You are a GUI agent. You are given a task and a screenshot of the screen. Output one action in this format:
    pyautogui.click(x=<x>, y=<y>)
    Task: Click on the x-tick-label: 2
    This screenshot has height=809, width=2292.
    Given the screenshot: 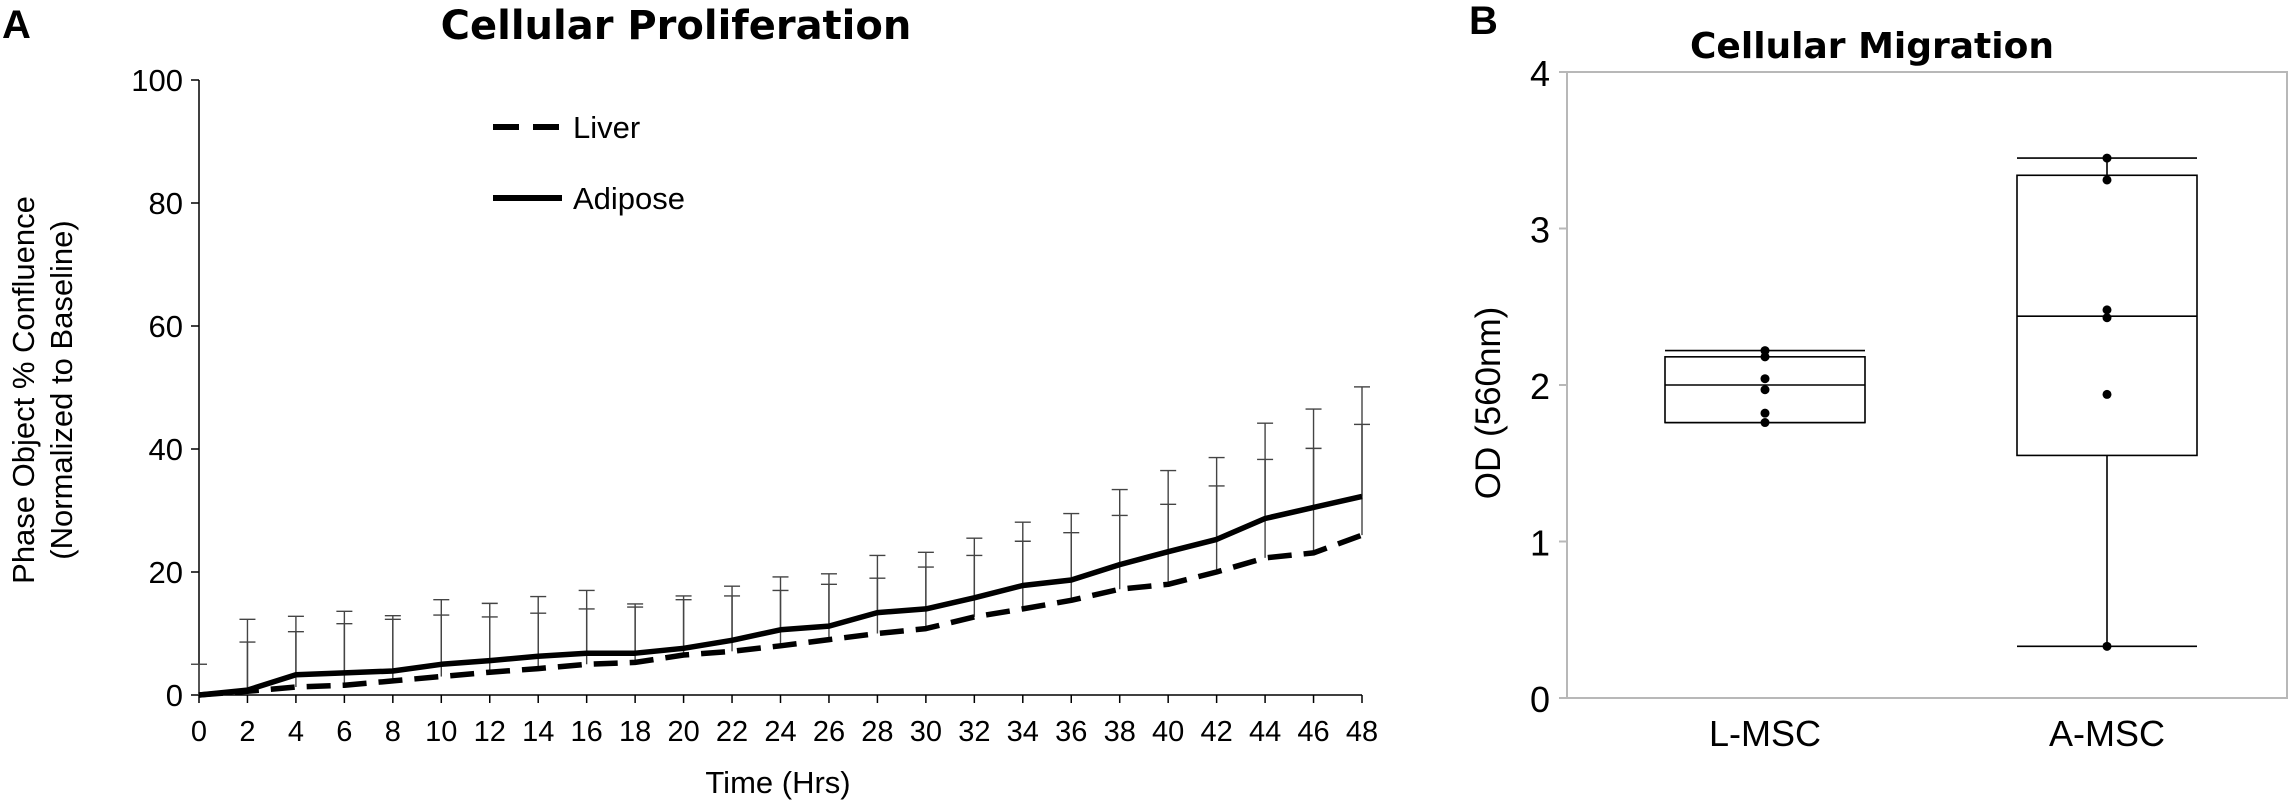 What is the action you would take?
    pyautogui.click(x=247, y=732)
    